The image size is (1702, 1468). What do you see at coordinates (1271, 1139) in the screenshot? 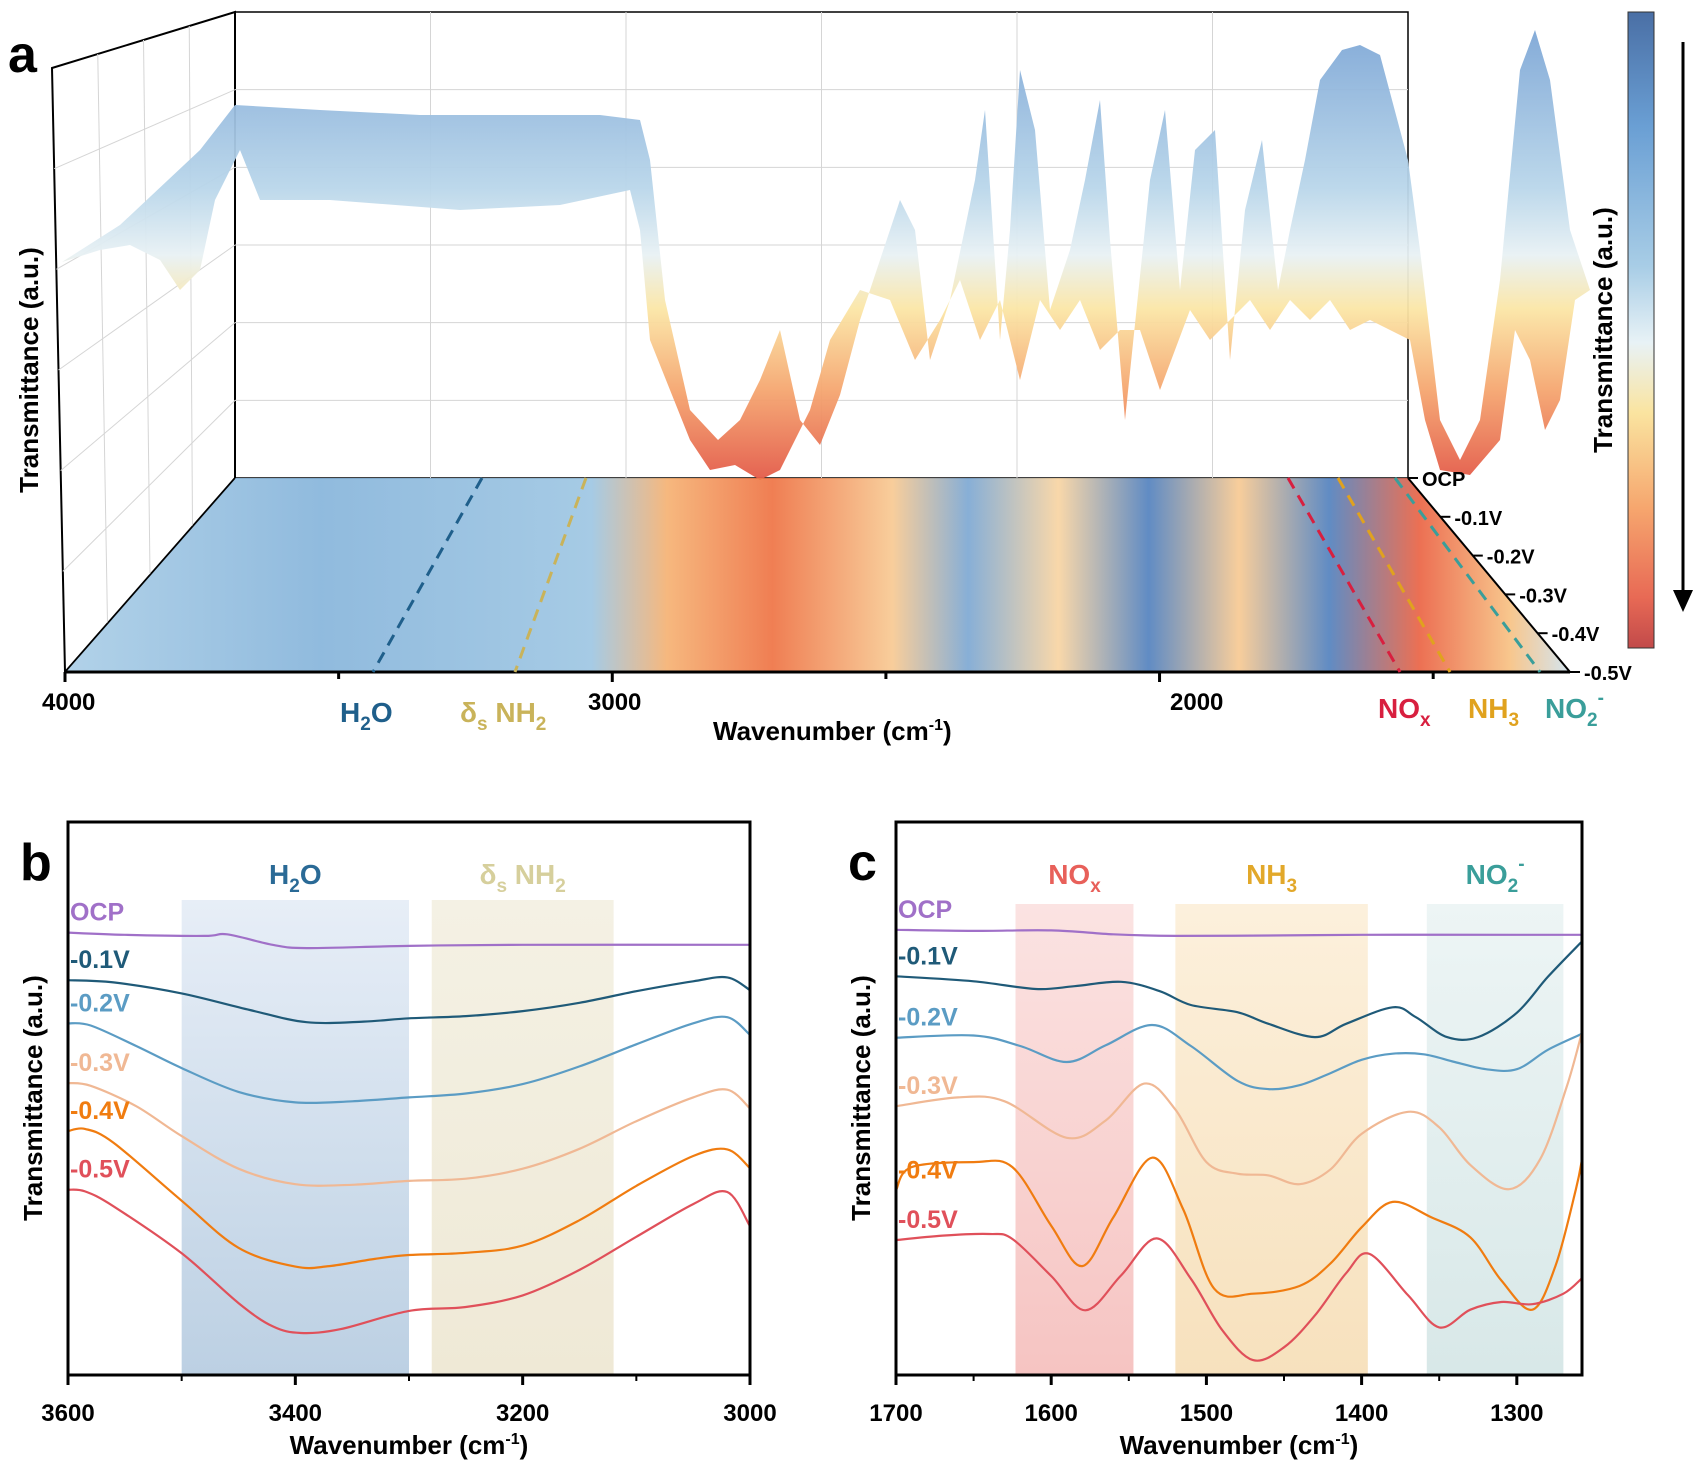
I see `band-nh3` at bounding box center [1271, 1139].